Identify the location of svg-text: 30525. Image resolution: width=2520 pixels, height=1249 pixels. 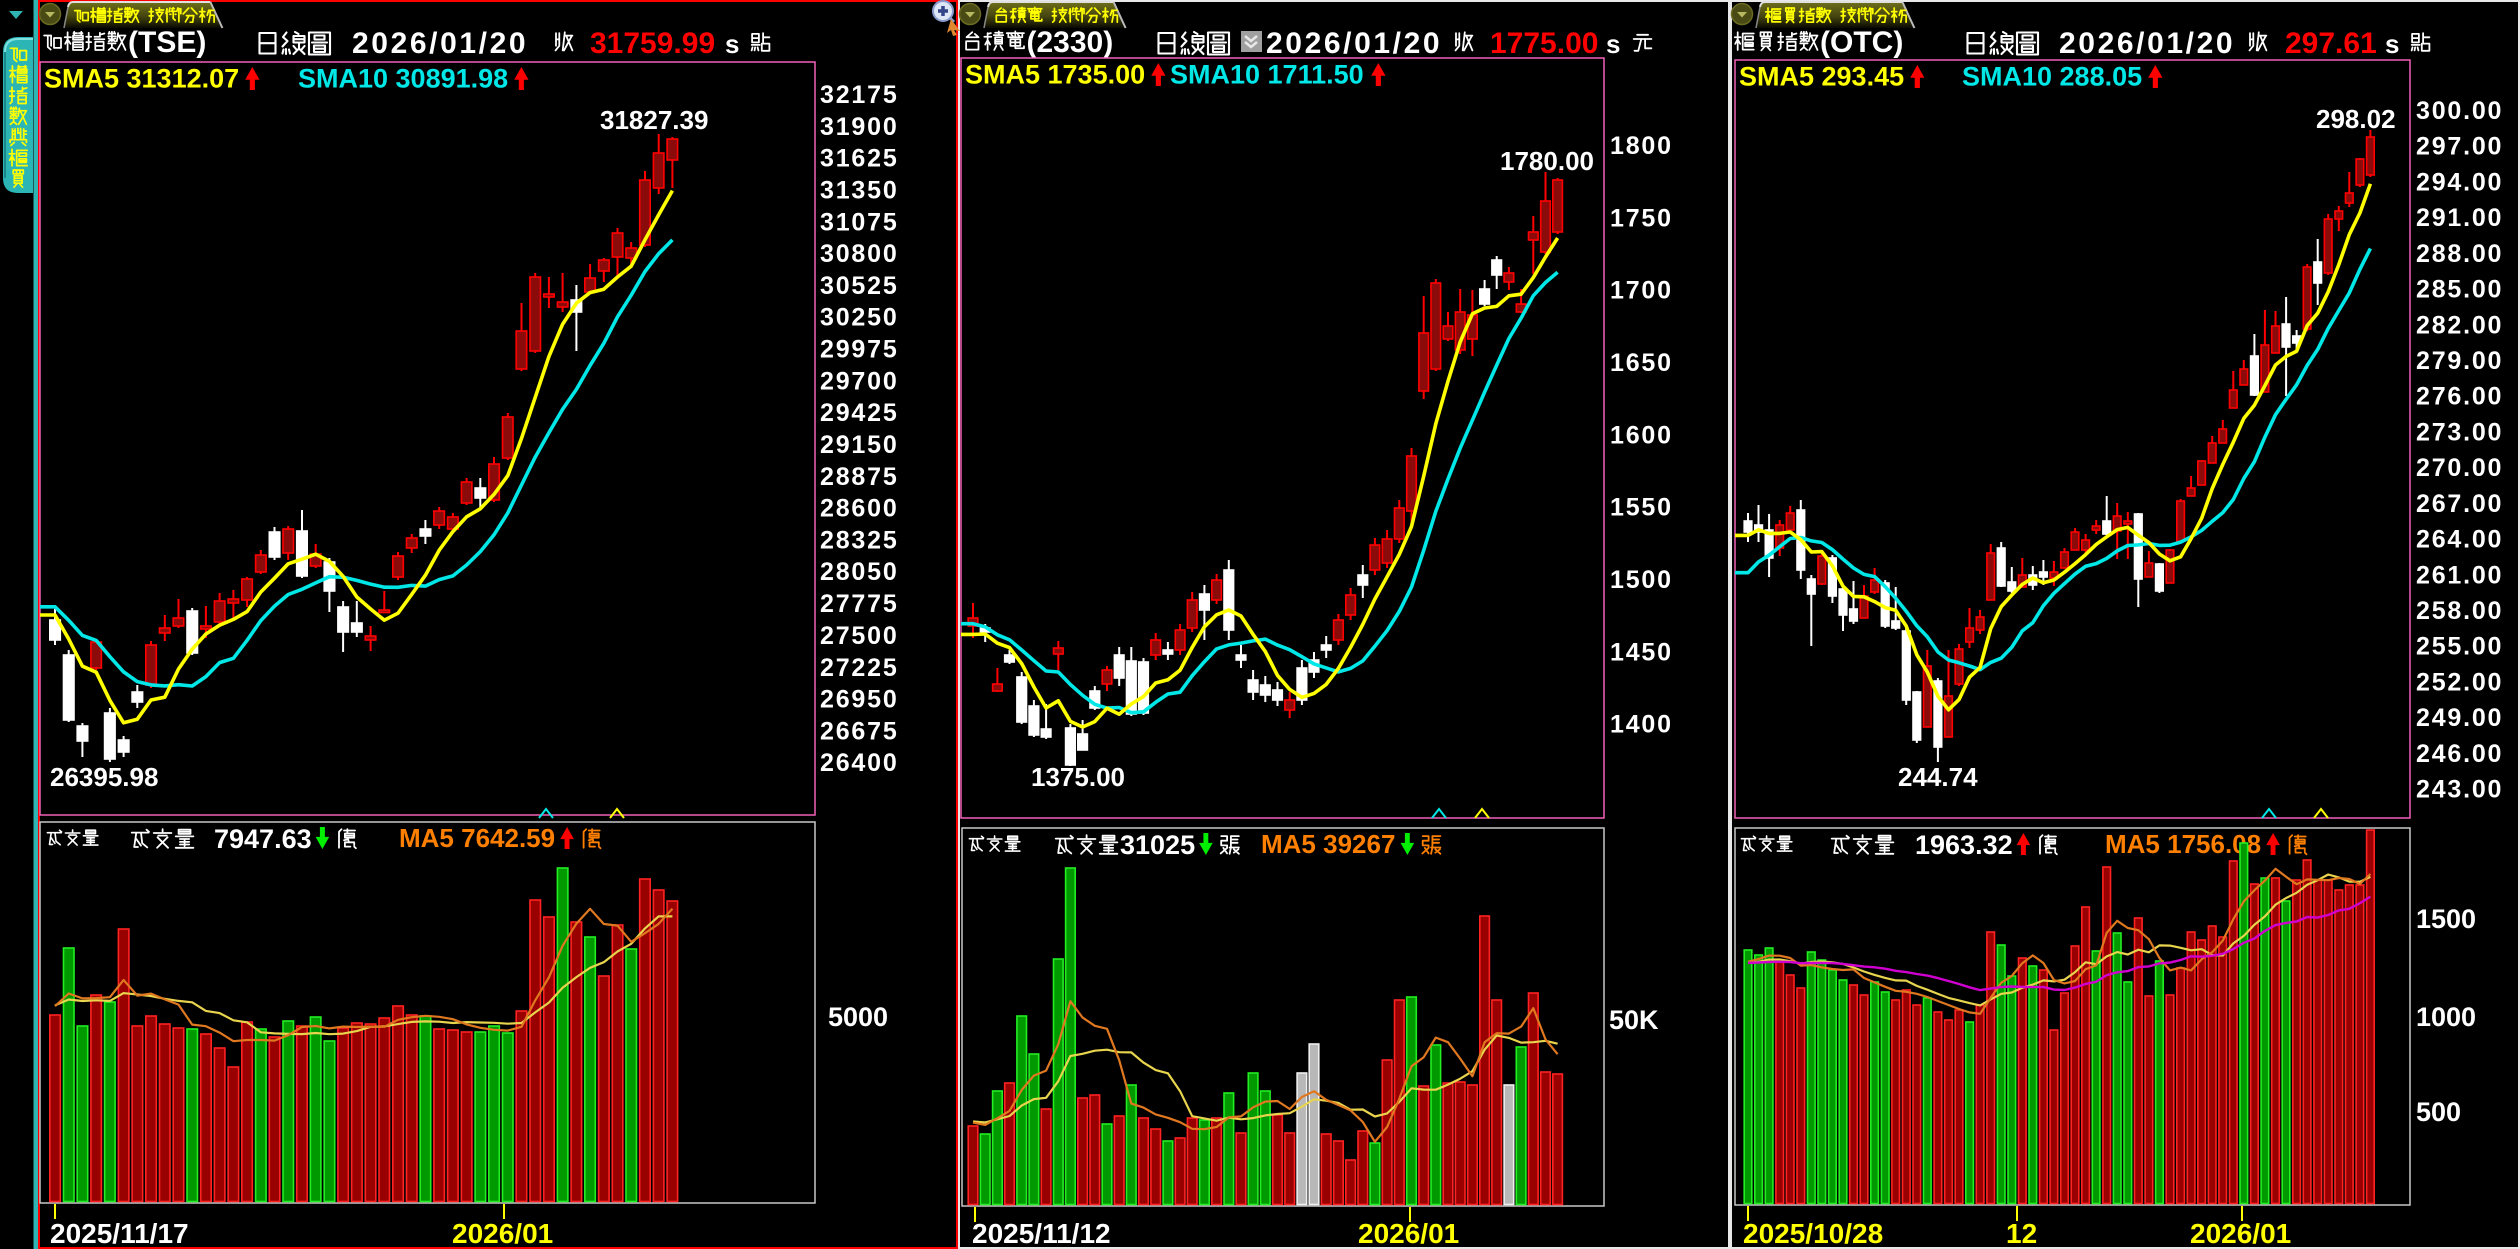
(859, 286).